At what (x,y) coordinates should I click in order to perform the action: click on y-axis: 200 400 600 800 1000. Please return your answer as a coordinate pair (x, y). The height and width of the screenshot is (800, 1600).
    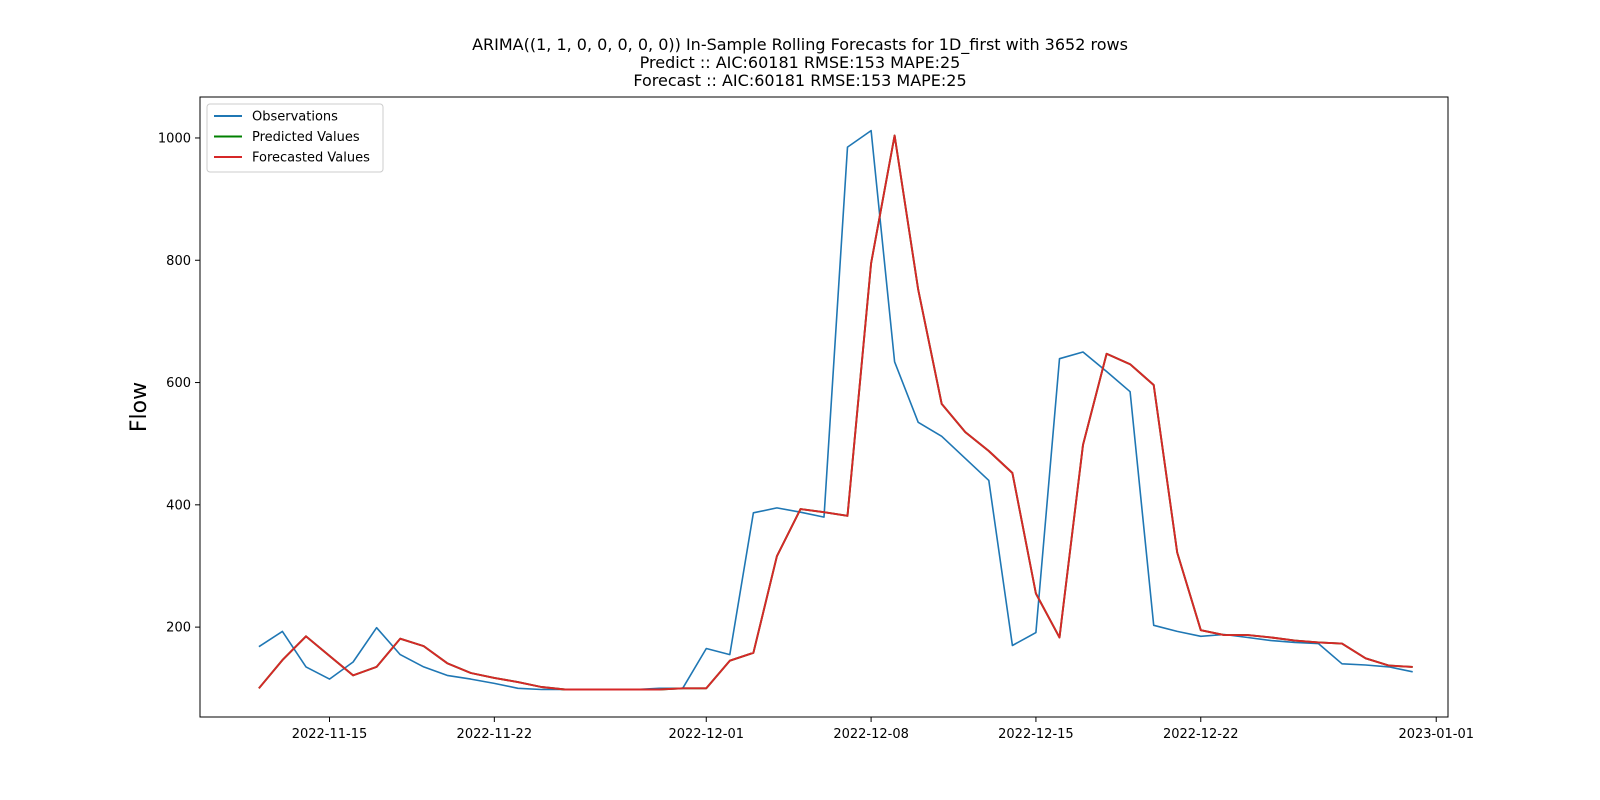
    Looking at the image, I should click on (179, 383).